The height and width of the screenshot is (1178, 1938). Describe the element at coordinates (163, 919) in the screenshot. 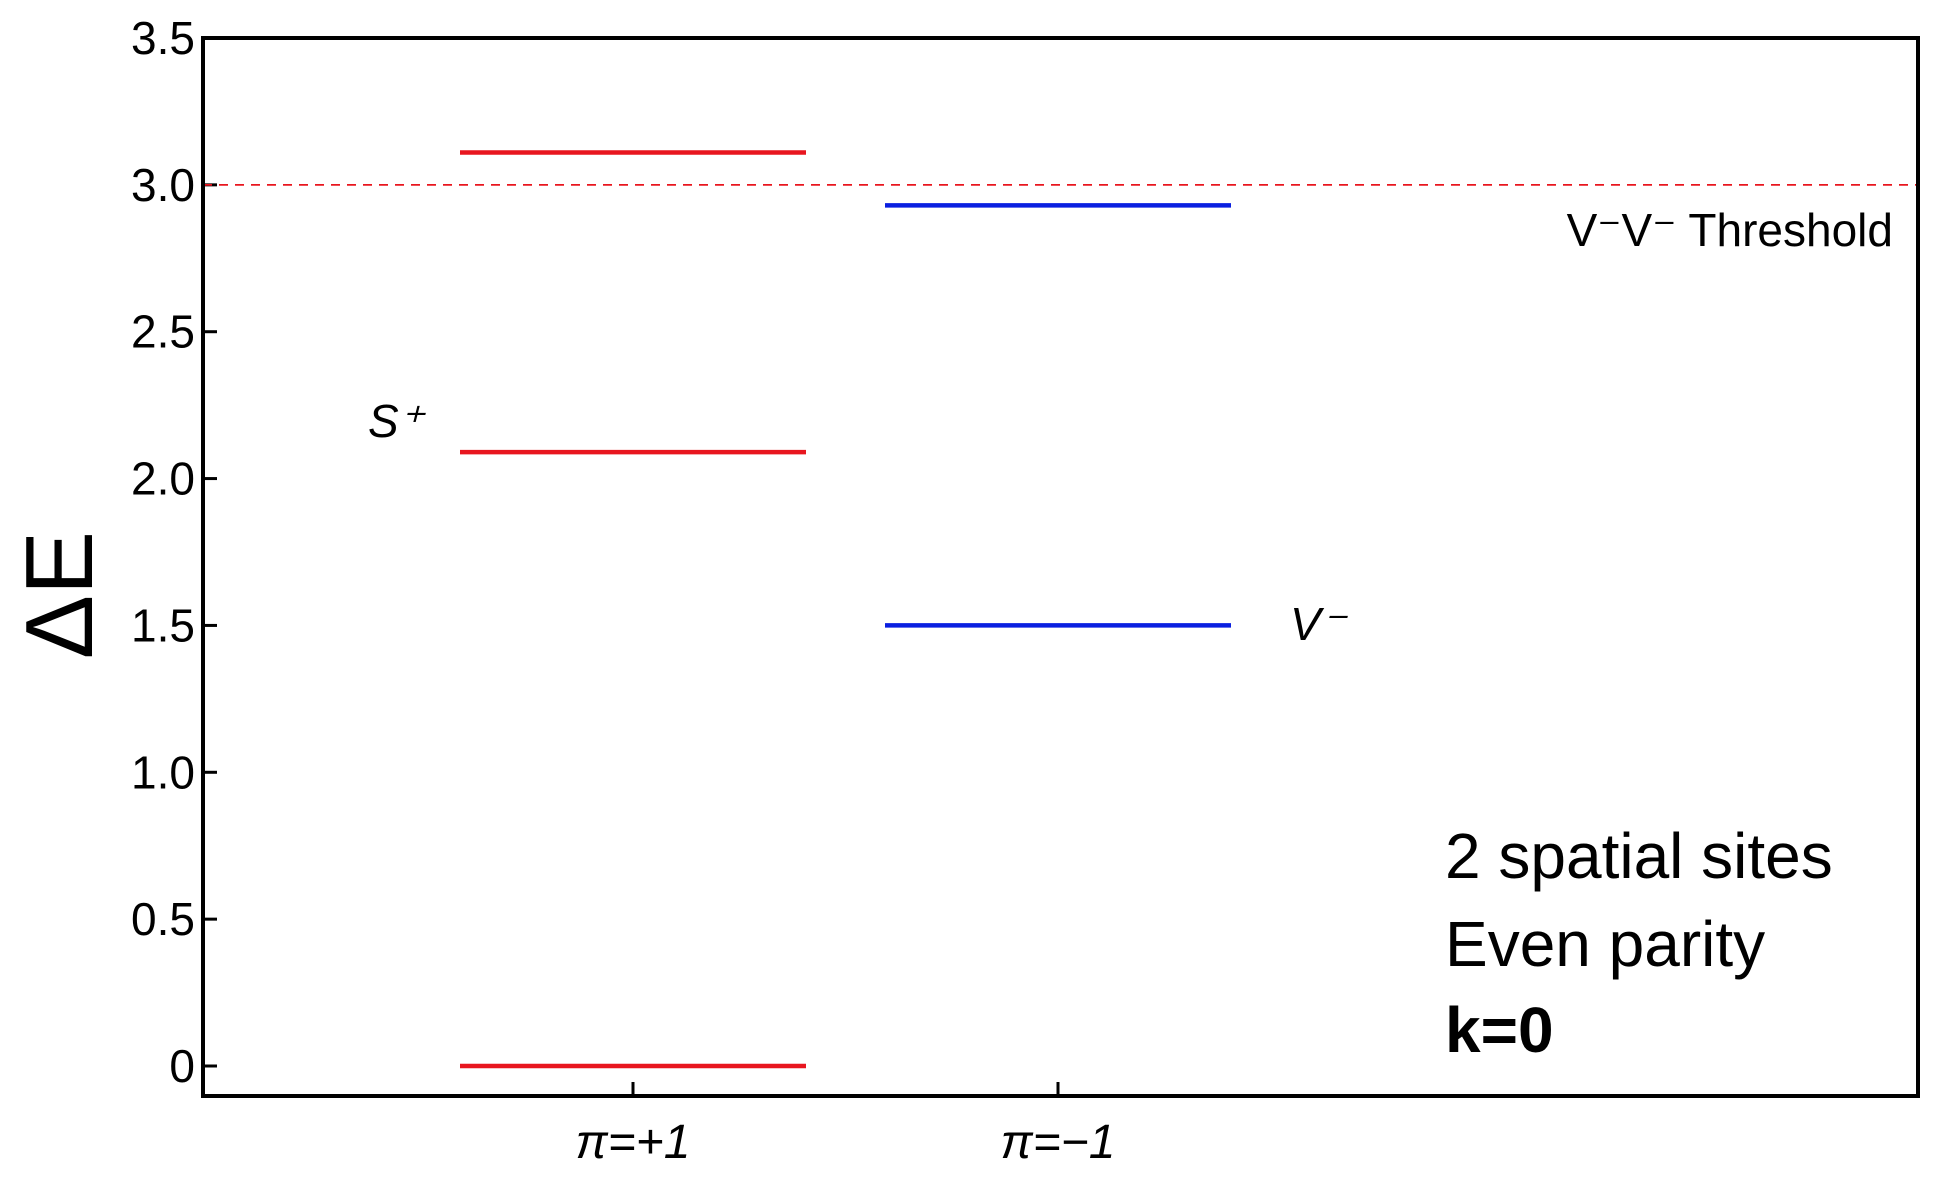

I see `y-tick-label: 0.5` at that location.